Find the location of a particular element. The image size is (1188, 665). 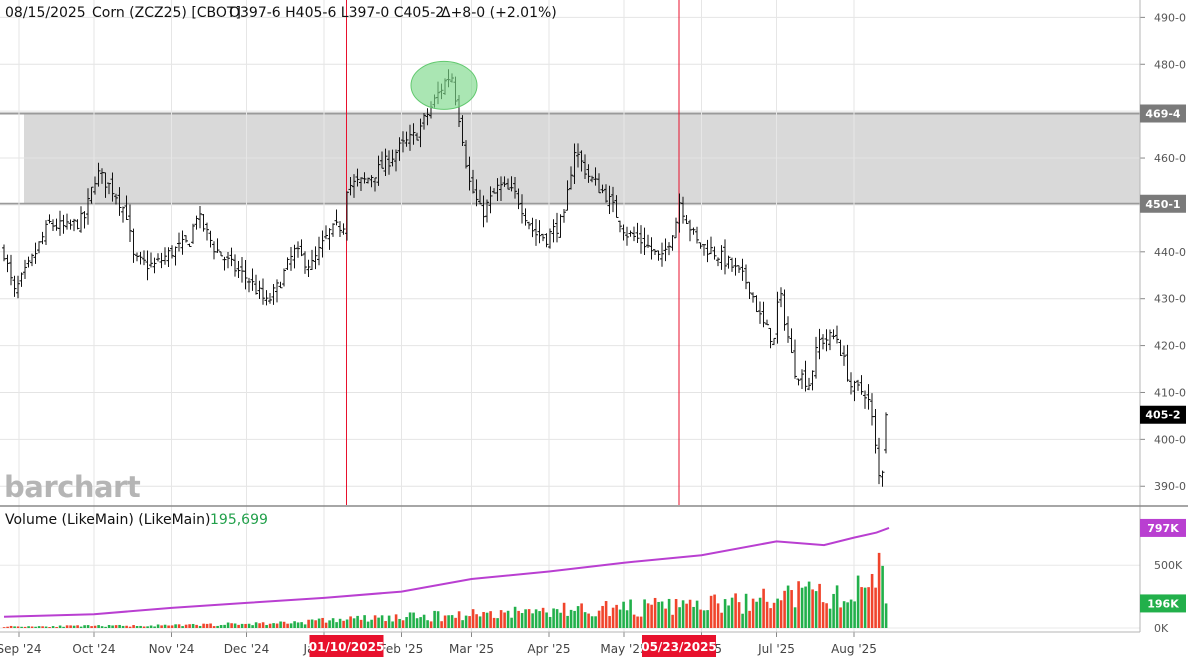

header-date: 08/15/2025 is located at coordinates (45, 13).